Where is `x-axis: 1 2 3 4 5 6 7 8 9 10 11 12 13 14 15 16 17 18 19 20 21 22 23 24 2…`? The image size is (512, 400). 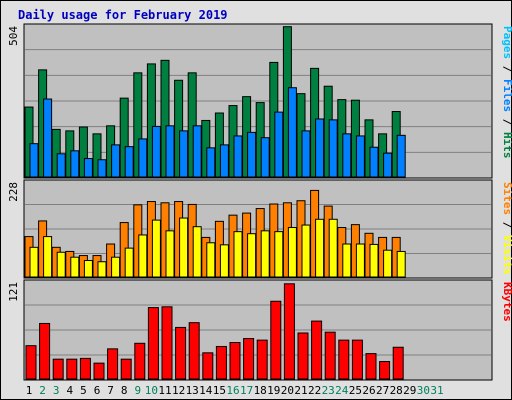 x-axis: 1 2 3 4 5 6 7 8 9 10 11 12 13 14 15 16 17 18 19 20 21 22 23 24 2… is located at coordinates (235, 390).